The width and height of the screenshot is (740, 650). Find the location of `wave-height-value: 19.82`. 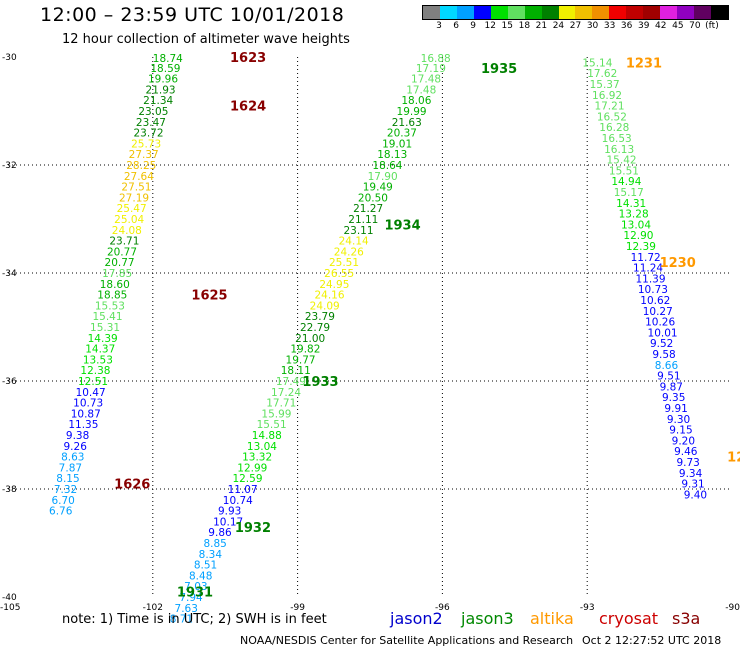

wave-height-value: 19.82 is located at coordinates (305, 350).